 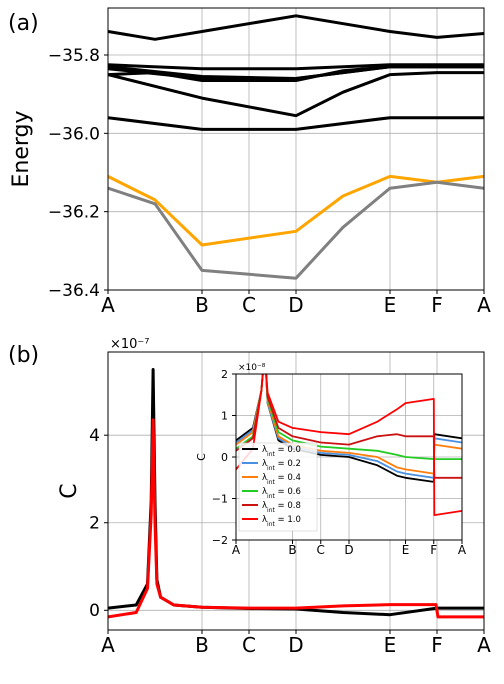 I want to click on y-tick-label: −1, so click(x=220, y=498).